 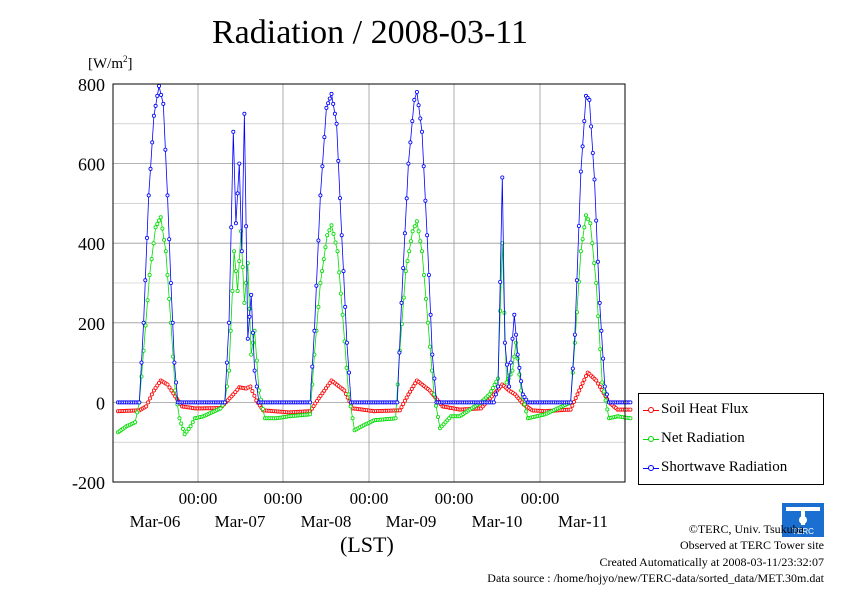 What do you see at coordinates (130, 64) in the screenshot?
I see `unit-close: ]` at bounding box center [130, 64].